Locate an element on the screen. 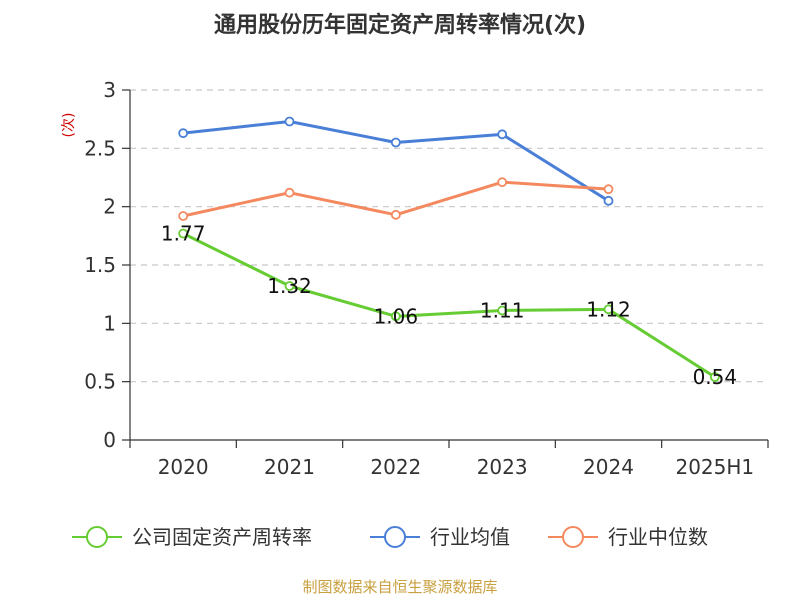  data-label: 0.54 is located at coordinates (715, 377).